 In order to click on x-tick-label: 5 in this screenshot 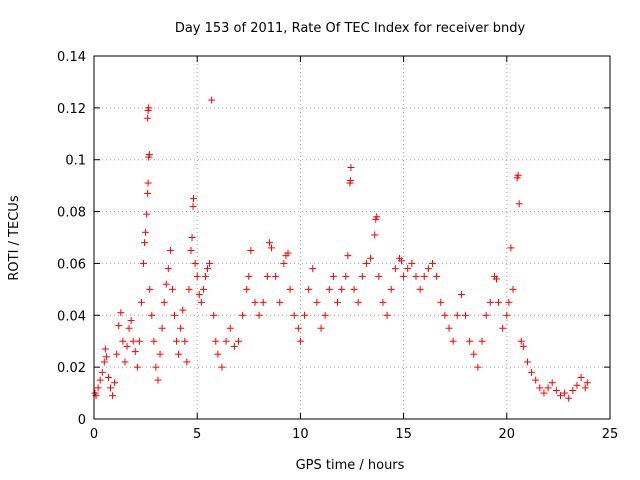, I will do `click(197, 434)`.